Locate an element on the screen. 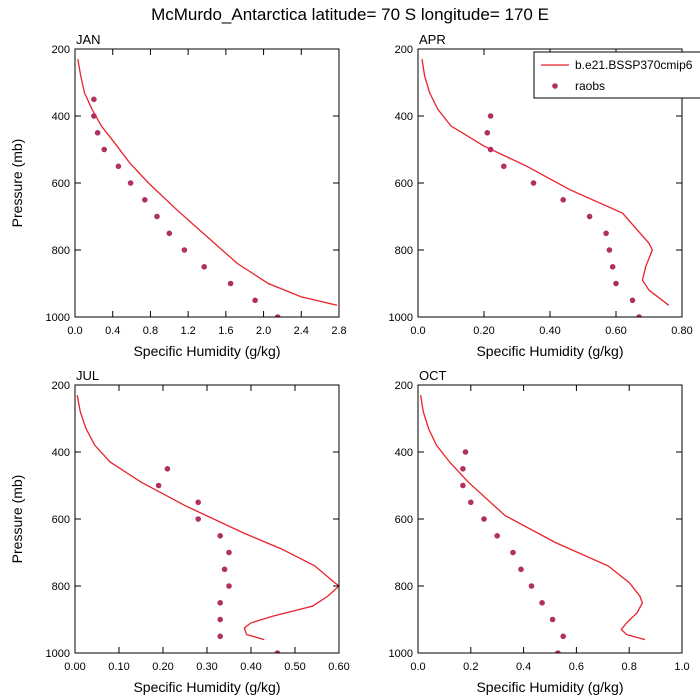 This screenshot has height=700, width=700. y-tick-label-jul-1: 400 is located at coordinates (61, 453).